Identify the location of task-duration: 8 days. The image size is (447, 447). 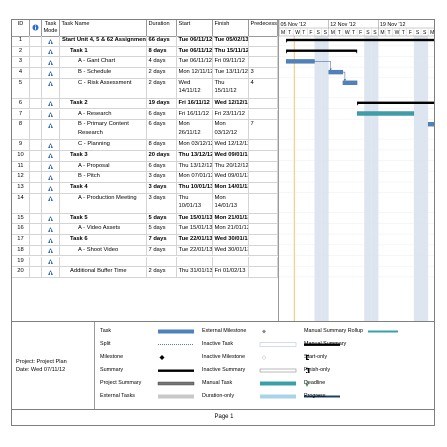
(162, 51).